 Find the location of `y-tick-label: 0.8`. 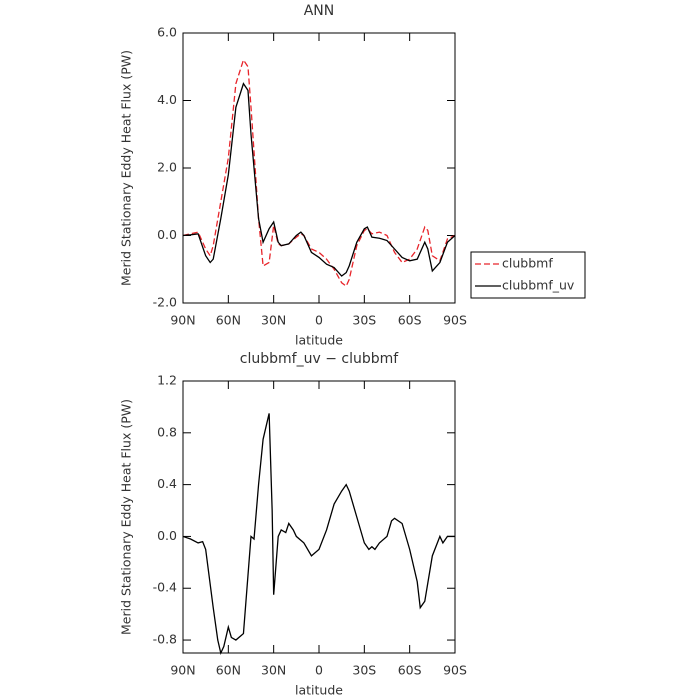

y-tick-label: 0.8 is located at coordinates (167, 431).